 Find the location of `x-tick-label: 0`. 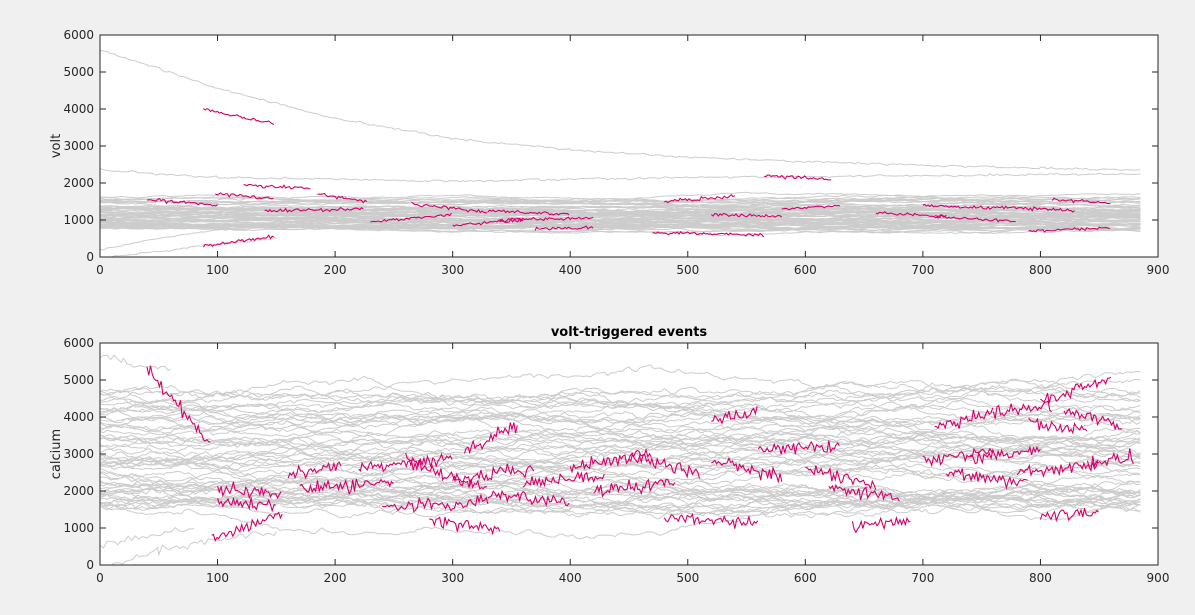

x-tick-label: 0 is located at coordinates (100, 578).